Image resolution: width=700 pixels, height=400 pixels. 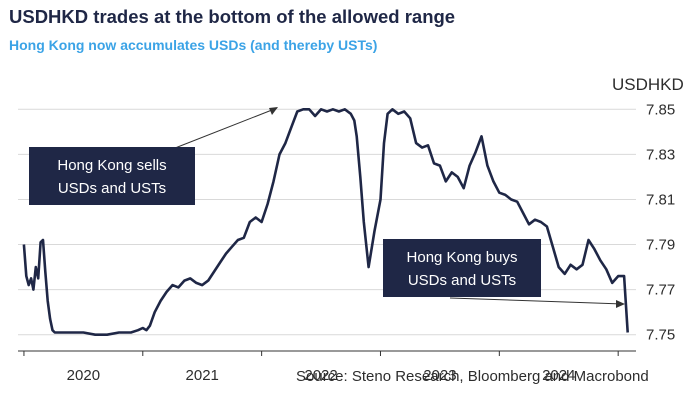 What do you see at coordinates (462, 257) in the screenshot?
I see `callout-buys-line1: Hong Kong buys` at bounding box center [462, 257].